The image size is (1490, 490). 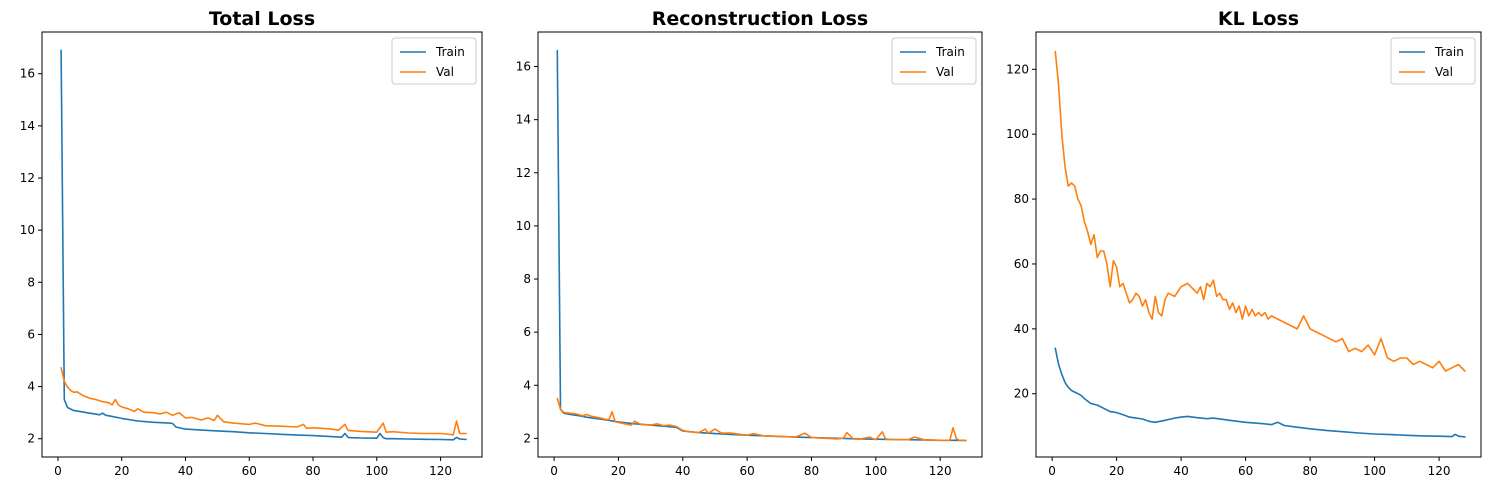 What do you see at coordinates (1260, 392) in the screenshot?
I see `series-line-train` at bounding box center [1260, 392].